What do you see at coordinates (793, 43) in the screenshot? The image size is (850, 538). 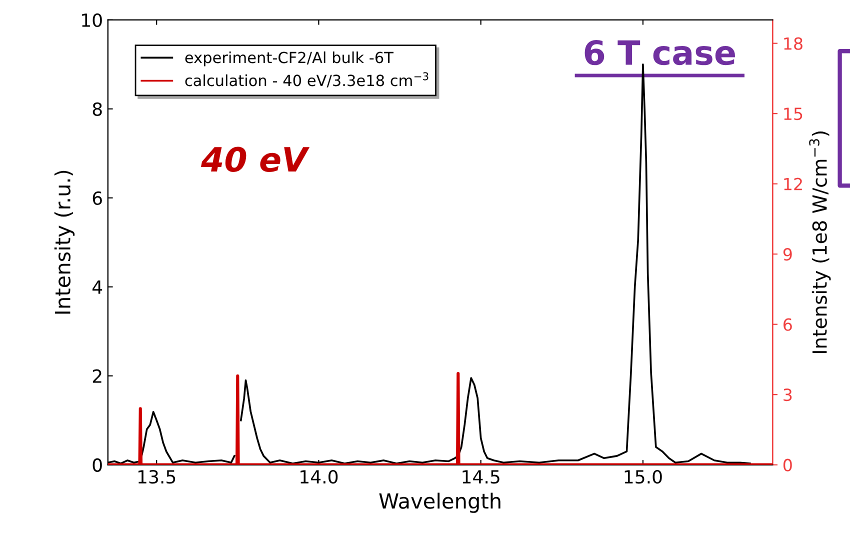 I see `y2-tick-label: 18` at bounding box center [793, 43].